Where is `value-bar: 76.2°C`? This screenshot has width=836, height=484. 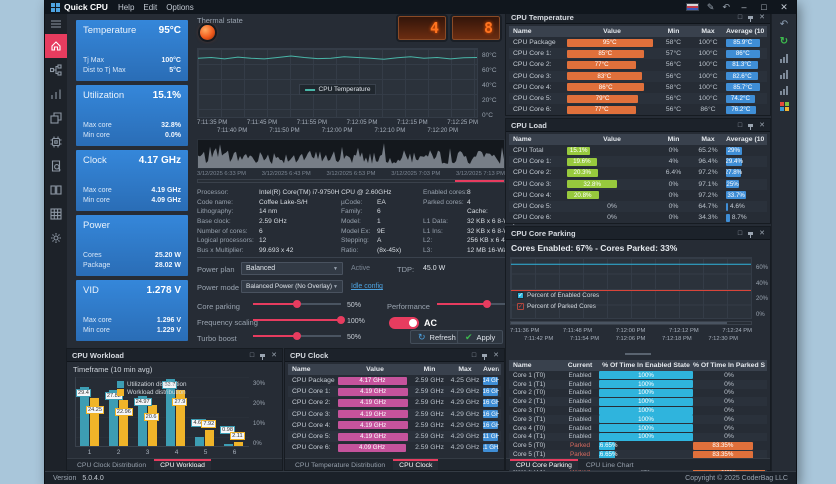
value-bar: 76.2°C is located at coordinates (741, 109).